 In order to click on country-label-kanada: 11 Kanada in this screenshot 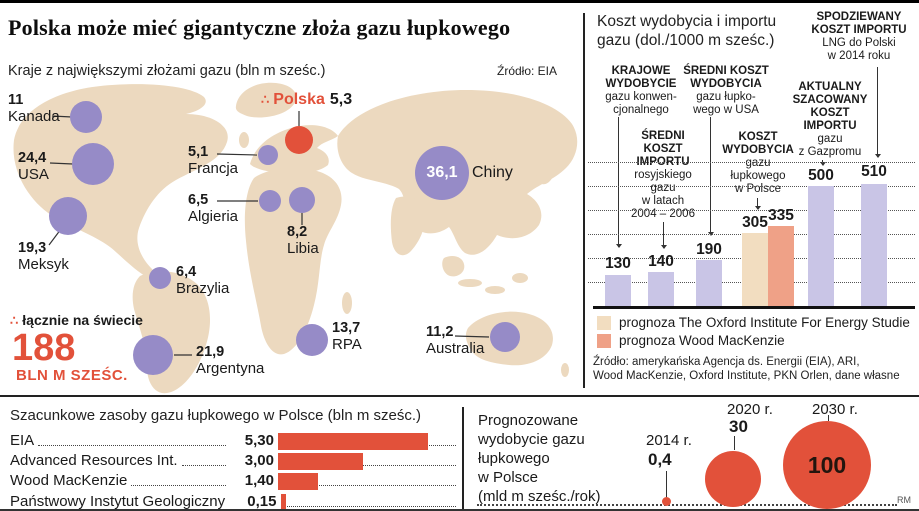, I will do `click(34, 108)`.